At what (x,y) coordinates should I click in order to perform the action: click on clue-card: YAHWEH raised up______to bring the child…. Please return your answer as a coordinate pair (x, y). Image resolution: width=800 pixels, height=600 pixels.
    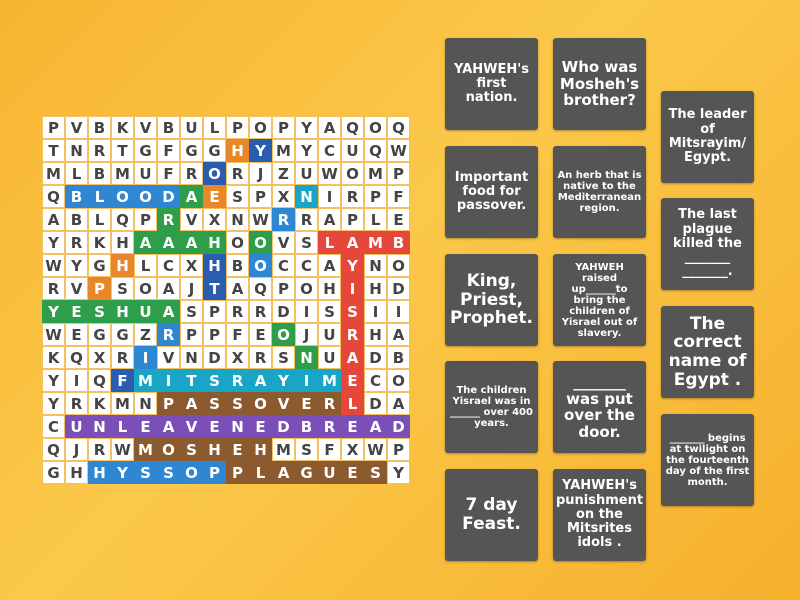
    Looking at the image, I should click on (599, 300).